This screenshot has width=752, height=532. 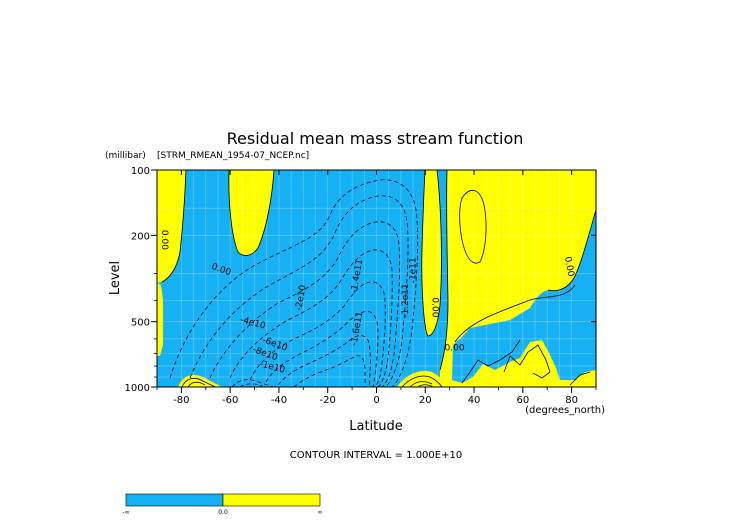 What do you see at coordinates (474, 400) in the screenshot?
I see `x-tick-label: 40` at bounding box center [474, 400].